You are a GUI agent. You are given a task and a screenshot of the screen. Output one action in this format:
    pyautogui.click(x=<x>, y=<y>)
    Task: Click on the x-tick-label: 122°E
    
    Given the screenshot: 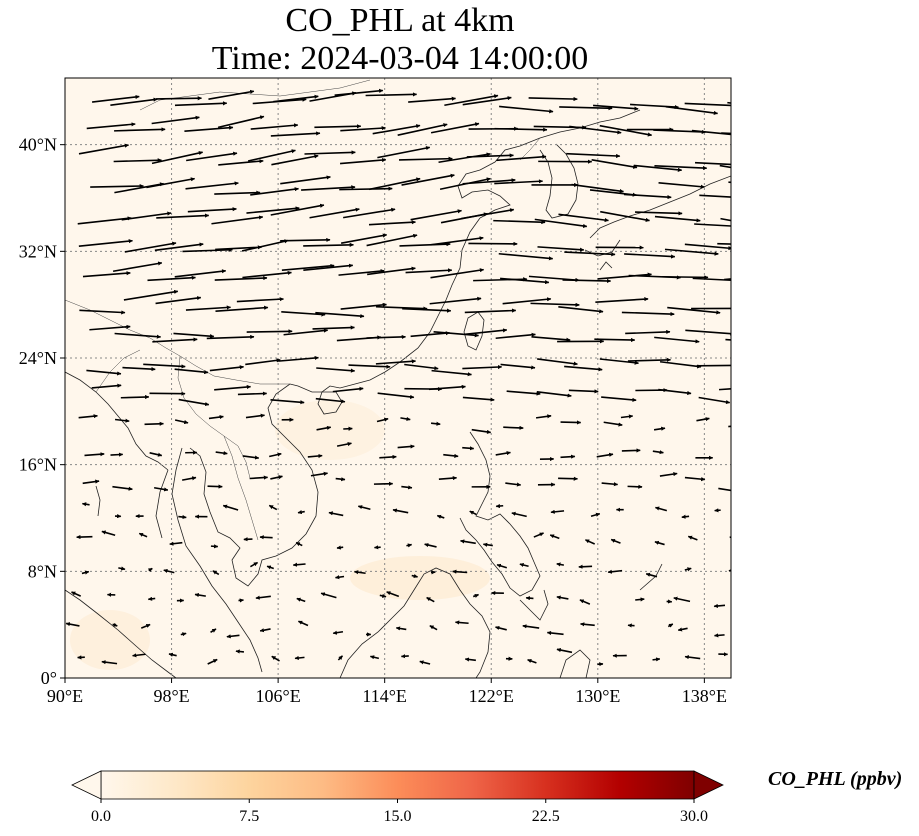 What is the action you would take?
    pyautogui.click(x=491, y=696)
    